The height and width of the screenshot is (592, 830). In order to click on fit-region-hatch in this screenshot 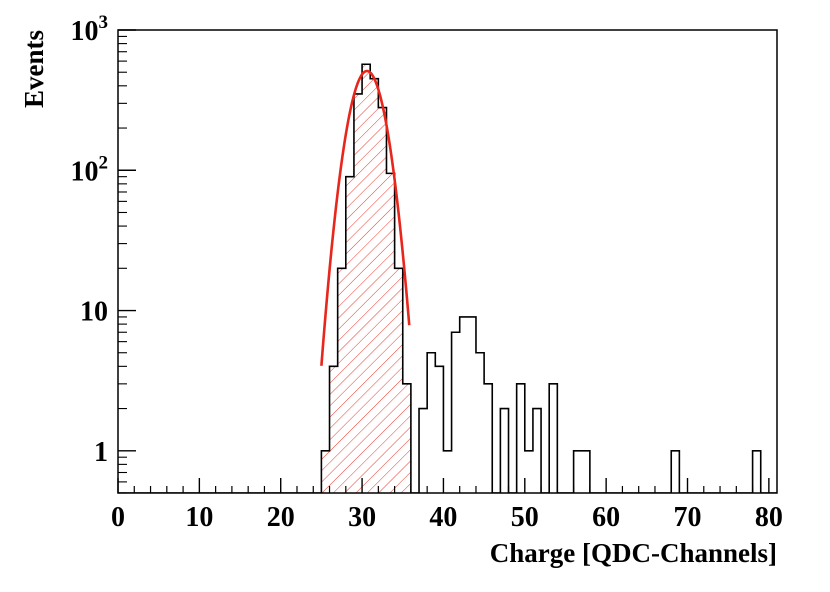, I will do `click(366, 278)`.